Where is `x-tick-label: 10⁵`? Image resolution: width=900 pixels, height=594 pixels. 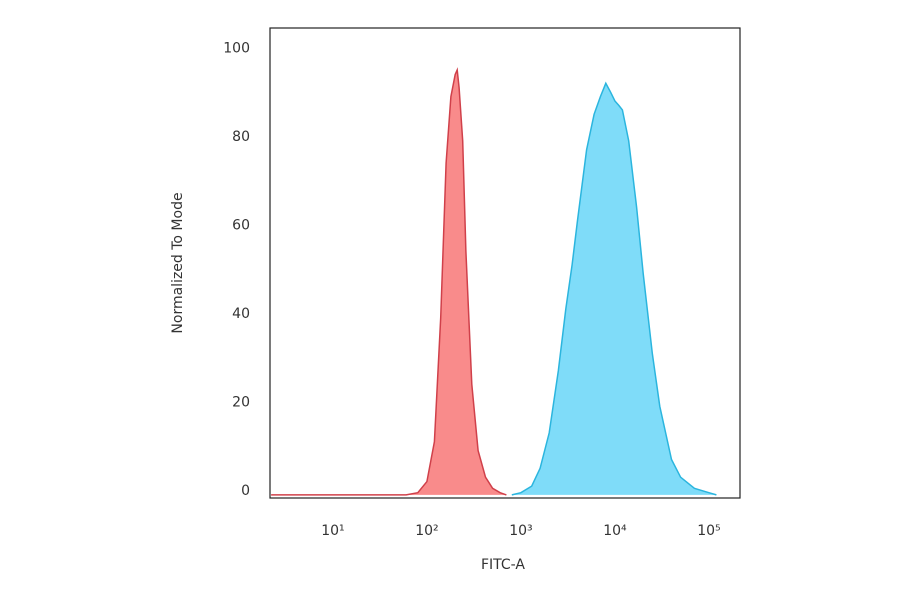 x-tick-label: 10⁵ is located at coordinates (708, 531).